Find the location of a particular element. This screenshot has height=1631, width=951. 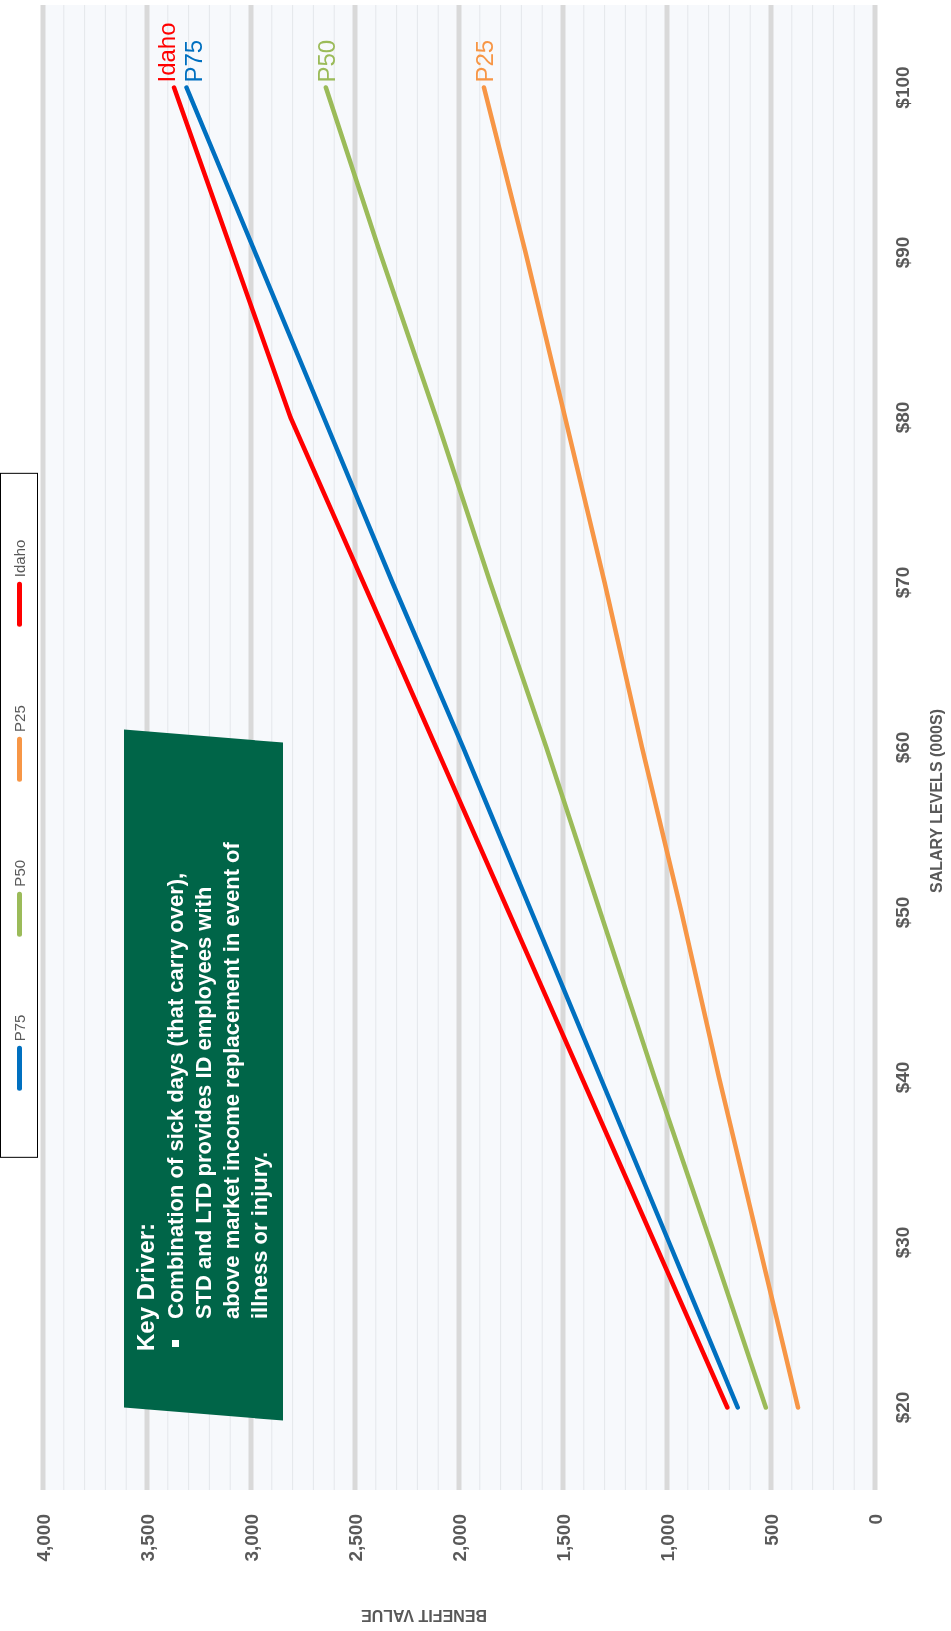

x-tick-label: 1,500 is located at coordinates (563, 1538).